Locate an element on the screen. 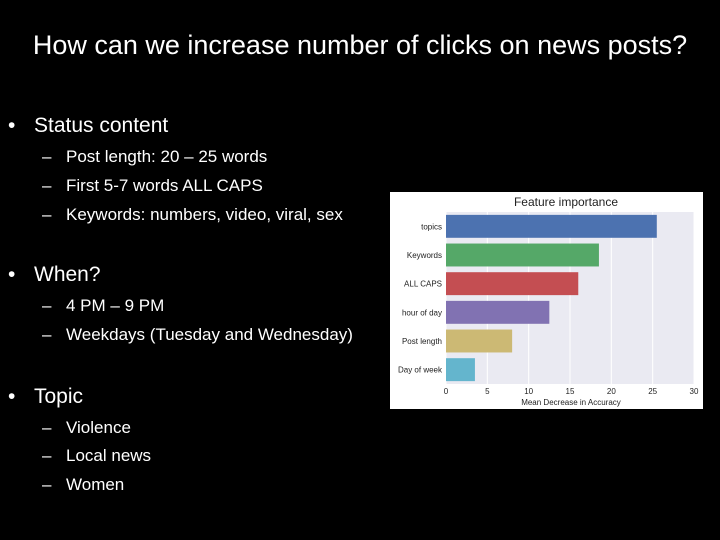  bars is located at coordinates (551, 298).